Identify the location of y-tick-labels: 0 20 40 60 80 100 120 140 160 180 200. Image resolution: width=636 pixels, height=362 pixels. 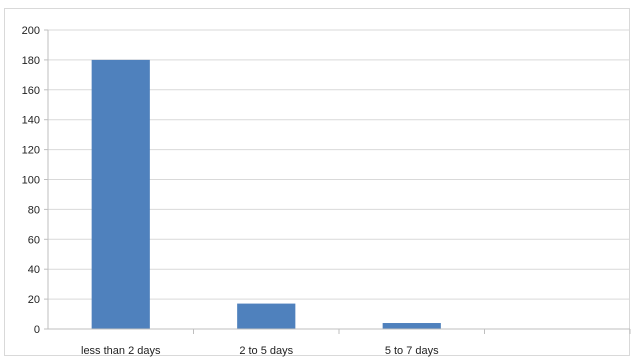
(31, 180).